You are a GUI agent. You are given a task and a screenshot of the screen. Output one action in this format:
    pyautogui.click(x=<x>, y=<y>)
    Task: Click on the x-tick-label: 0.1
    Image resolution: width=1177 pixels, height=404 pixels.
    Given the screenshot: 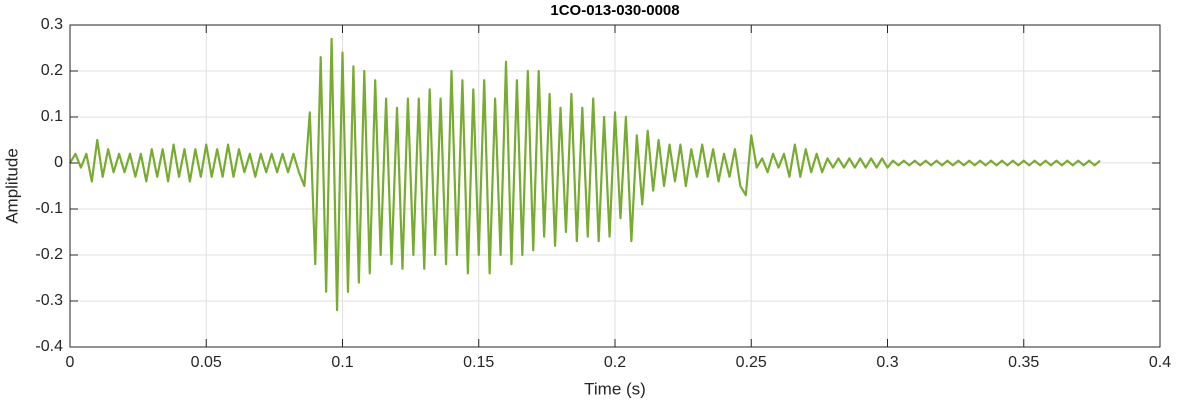 What is the action you would take?
    pyautogui.click(x=342, y=362)
    